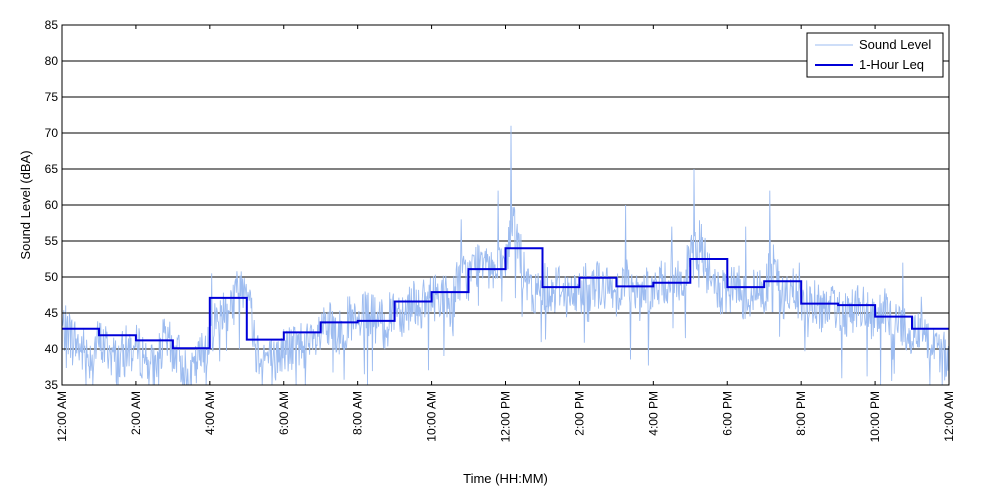 This screenshot has height=500, width=1000. What do you see at coordinates (52, 25) in the screenshot?
I see `y-tick-label: 85` at bounding box center [52, 25].